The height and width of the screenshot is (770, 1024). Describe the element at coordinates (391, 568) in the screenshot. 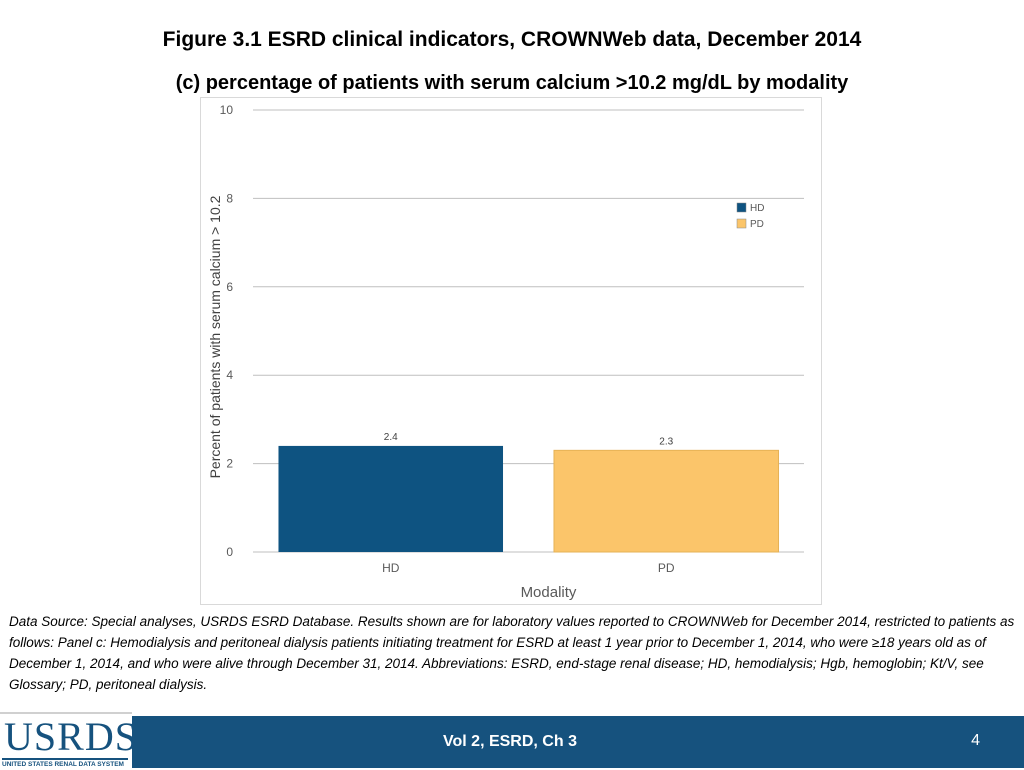

I see `x-tick-label-hd: HD` at that location.